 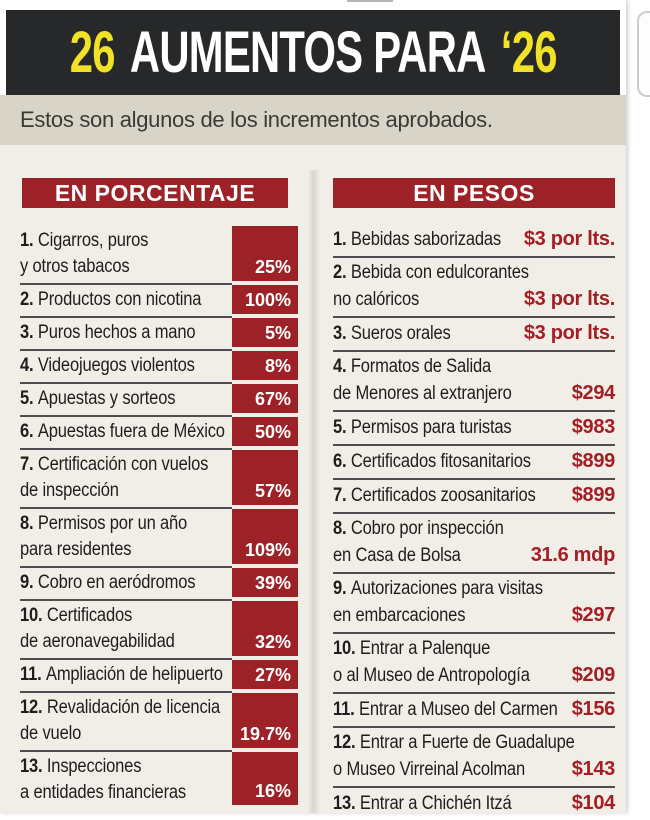 What do you see at coordinates (126, 538) in the screenshot?
I see `item-text-block: 8. Permisos por un año para residentes` at bounding box center [126, 538].